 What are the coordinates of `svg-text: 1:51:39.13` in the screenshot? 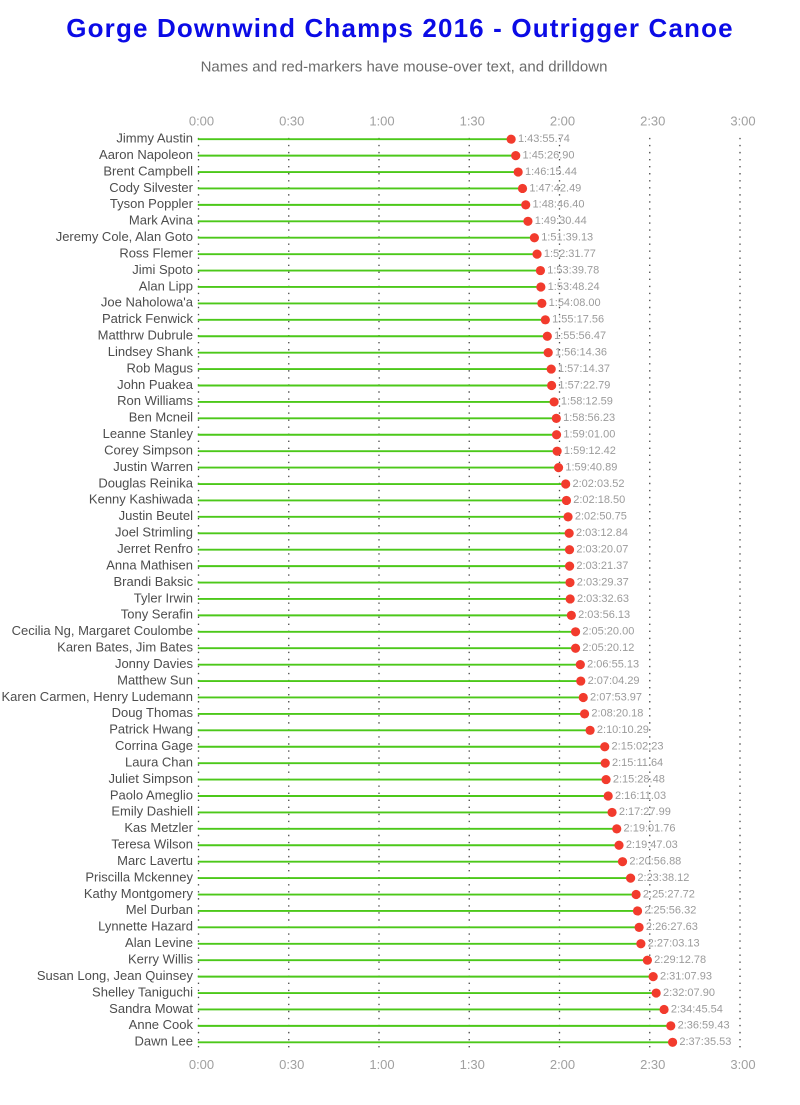 It's located at (567, 238).